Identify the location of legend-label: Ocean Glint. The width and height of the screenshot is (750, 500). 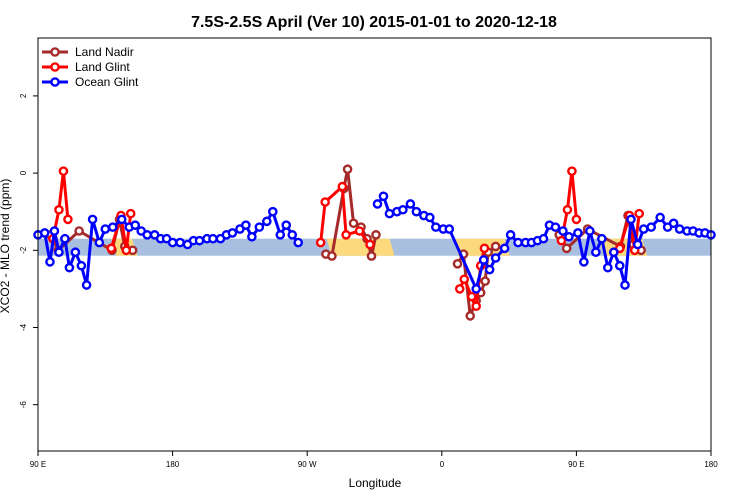
(107, 82).